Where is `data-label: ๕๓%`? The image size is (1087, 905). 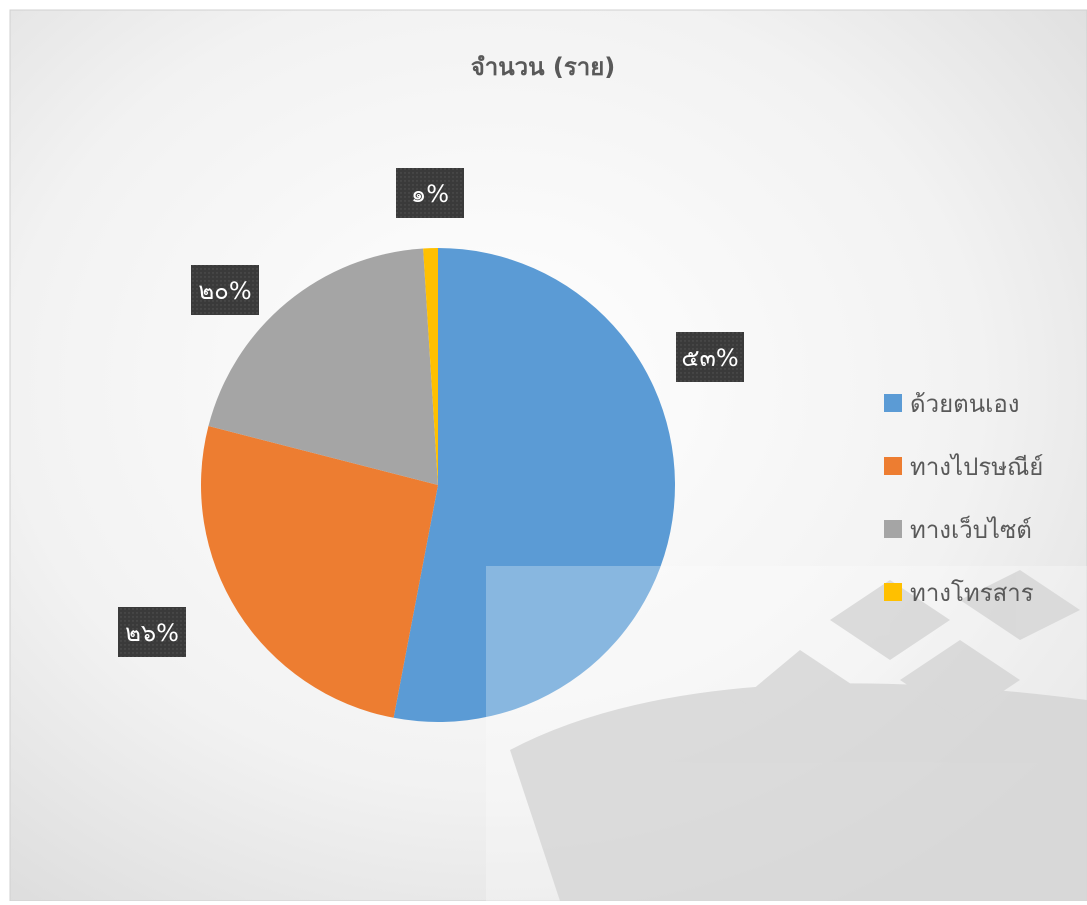
data-label: ๕๓% is located at coordinates (709, 358).